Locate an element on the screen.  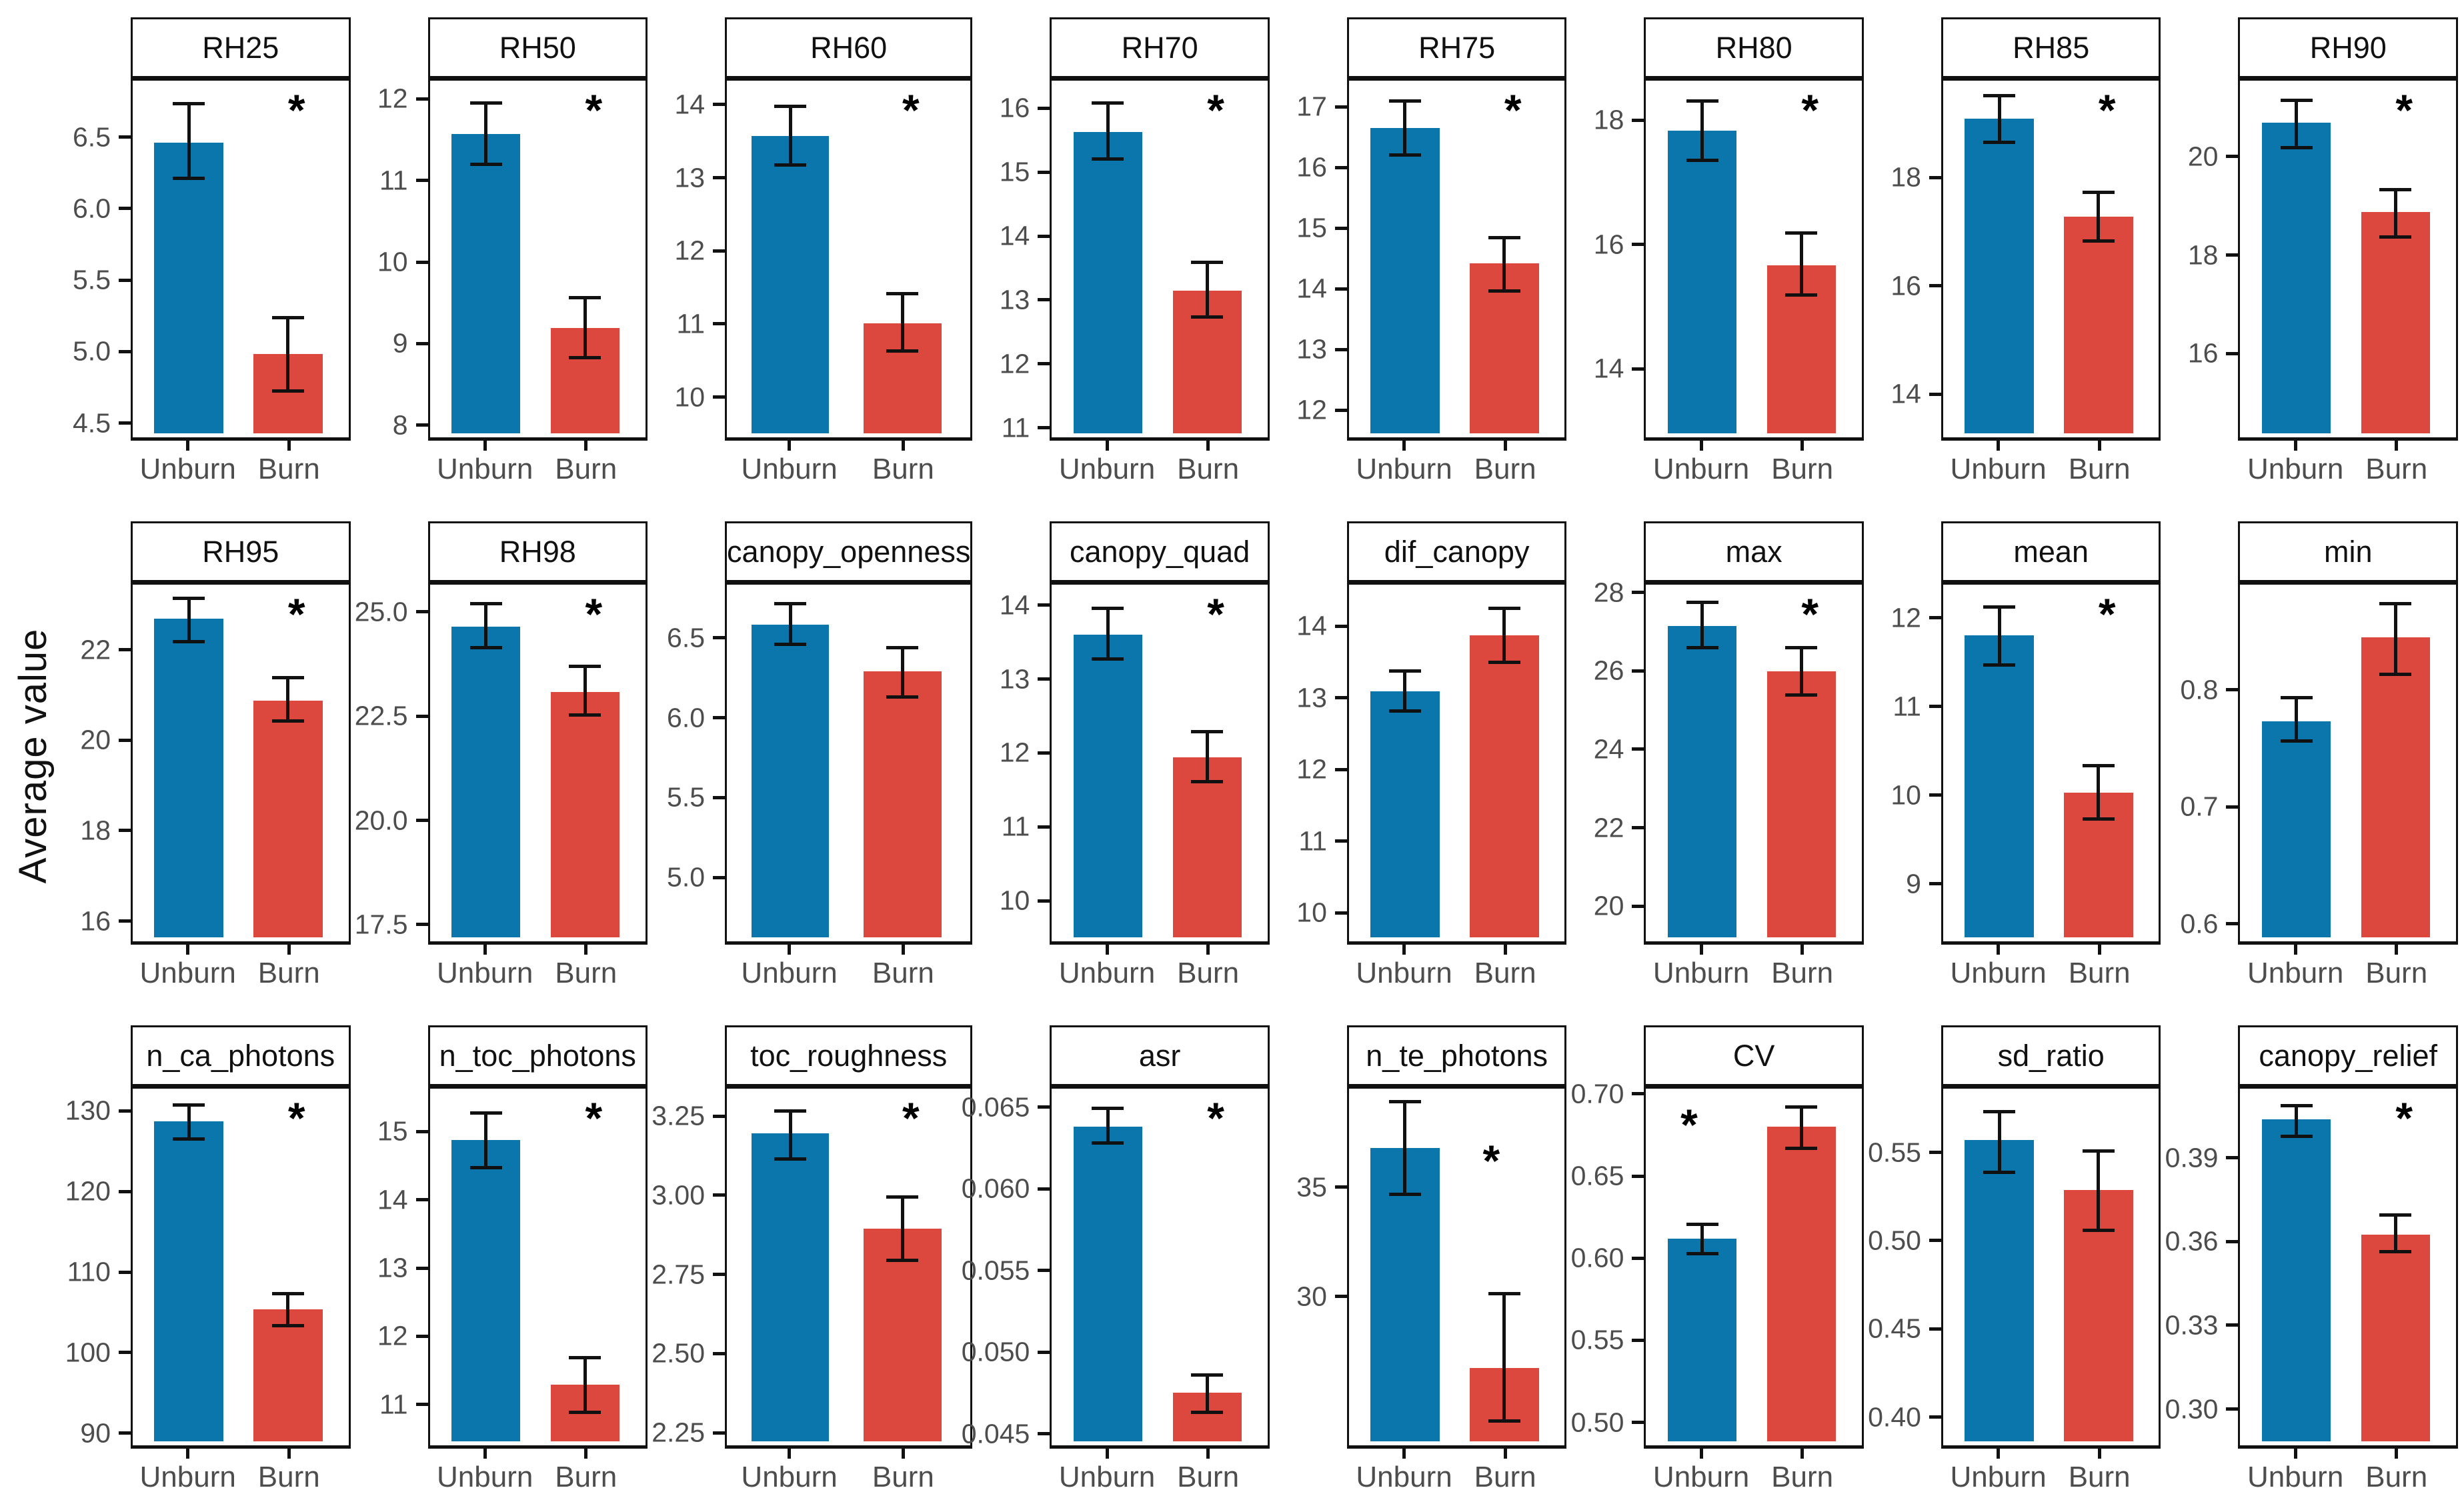
plot-area-toc_roughness: * is located at coordinates (849, 1269).